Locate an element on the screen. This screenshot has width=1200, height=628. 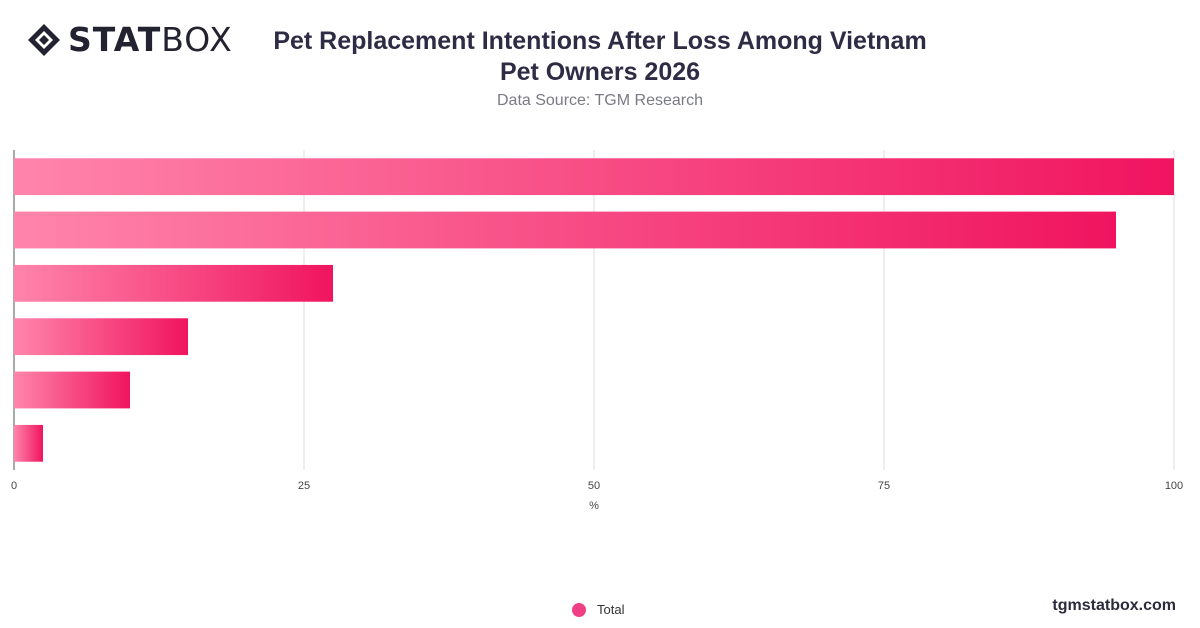
legend: Total is located at coordinates (598, 609).